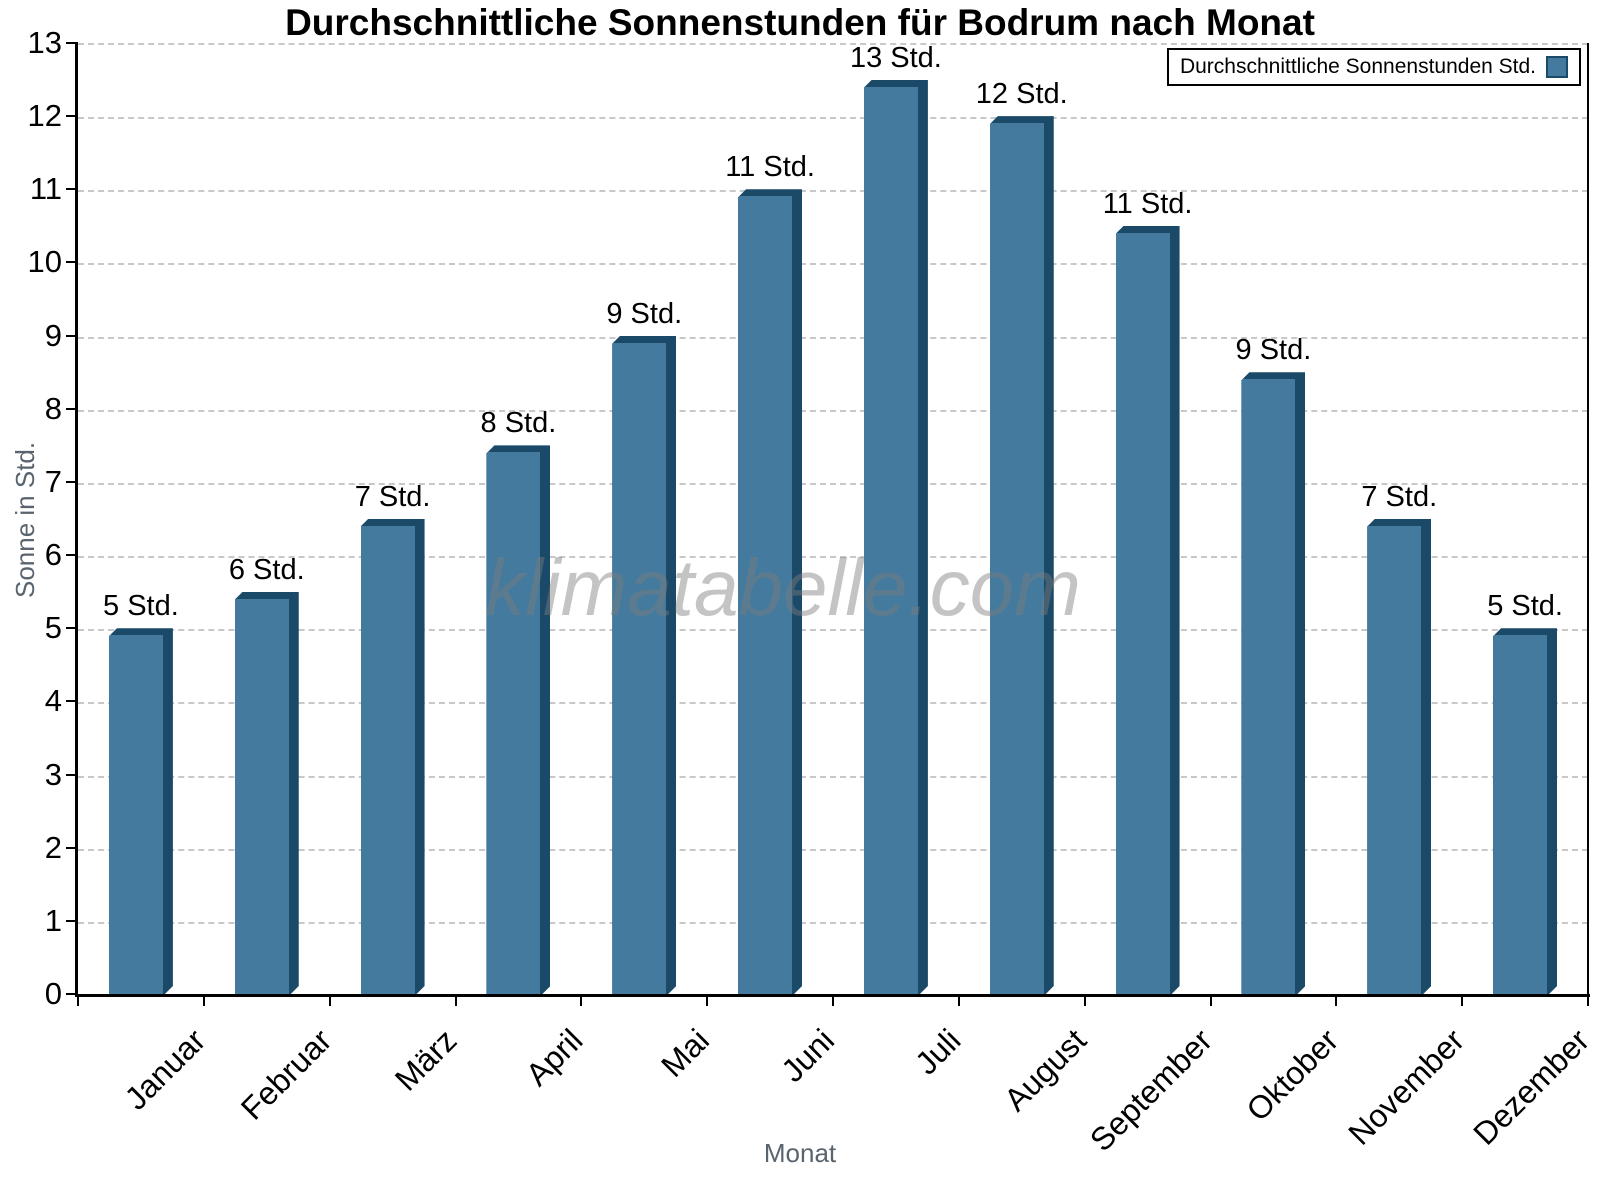 The height and width of the screenshot is (1200, 1600). What do you see at coordinates (44, 262) in the screenshot?
I see `y-tick-label: 10` at bounding box center [44, 262].